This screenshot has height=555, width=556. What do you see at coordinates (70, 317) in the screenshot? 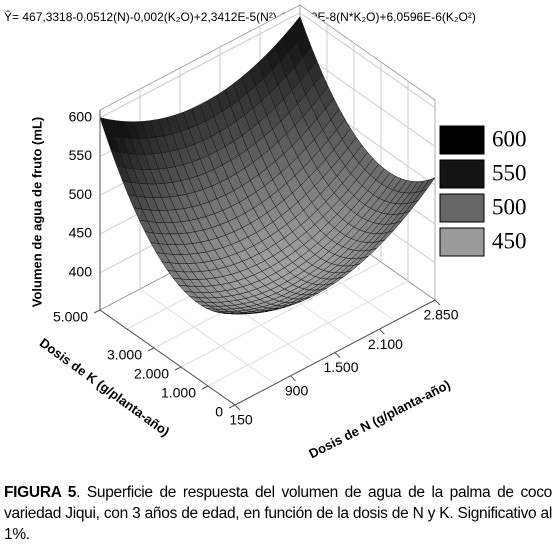
I see `x-tick-label: 5.000` at bounding box center [70, 317].